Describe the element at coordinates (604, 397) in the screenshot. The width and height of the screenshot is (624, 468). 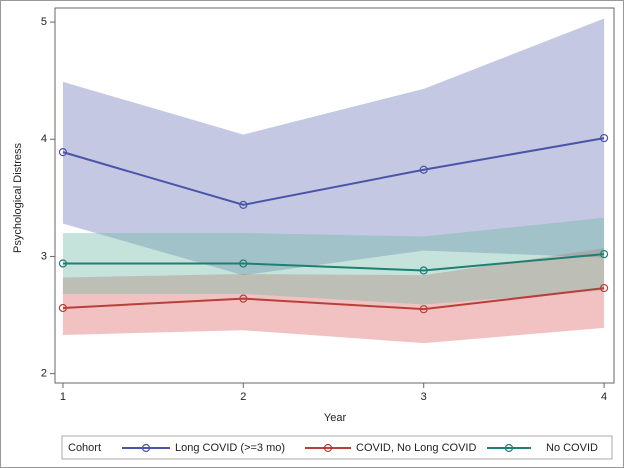
I see `x-tick-label: 4` at that location.